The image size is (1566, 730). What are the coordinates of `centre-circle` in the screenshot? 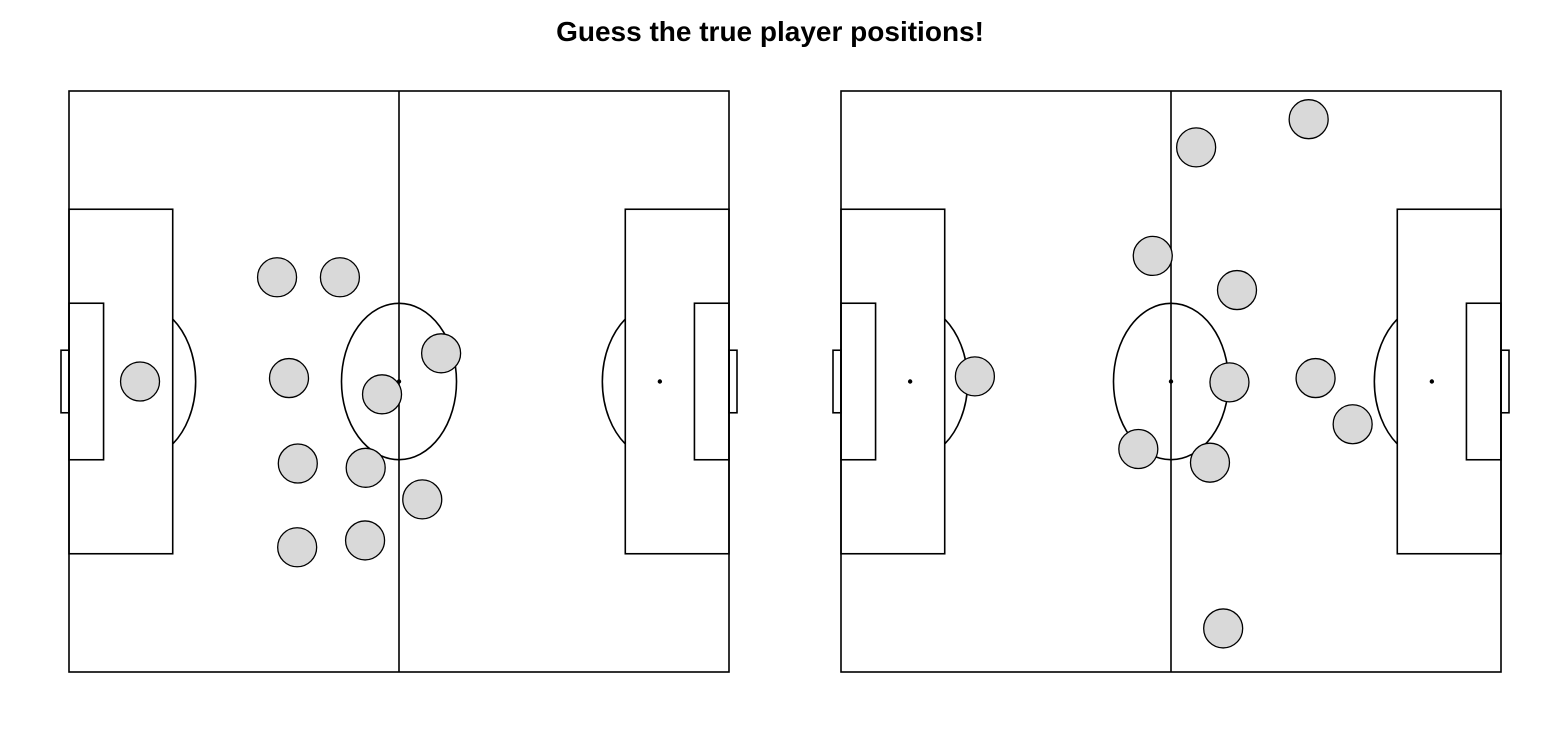 It's located at (399, 381).